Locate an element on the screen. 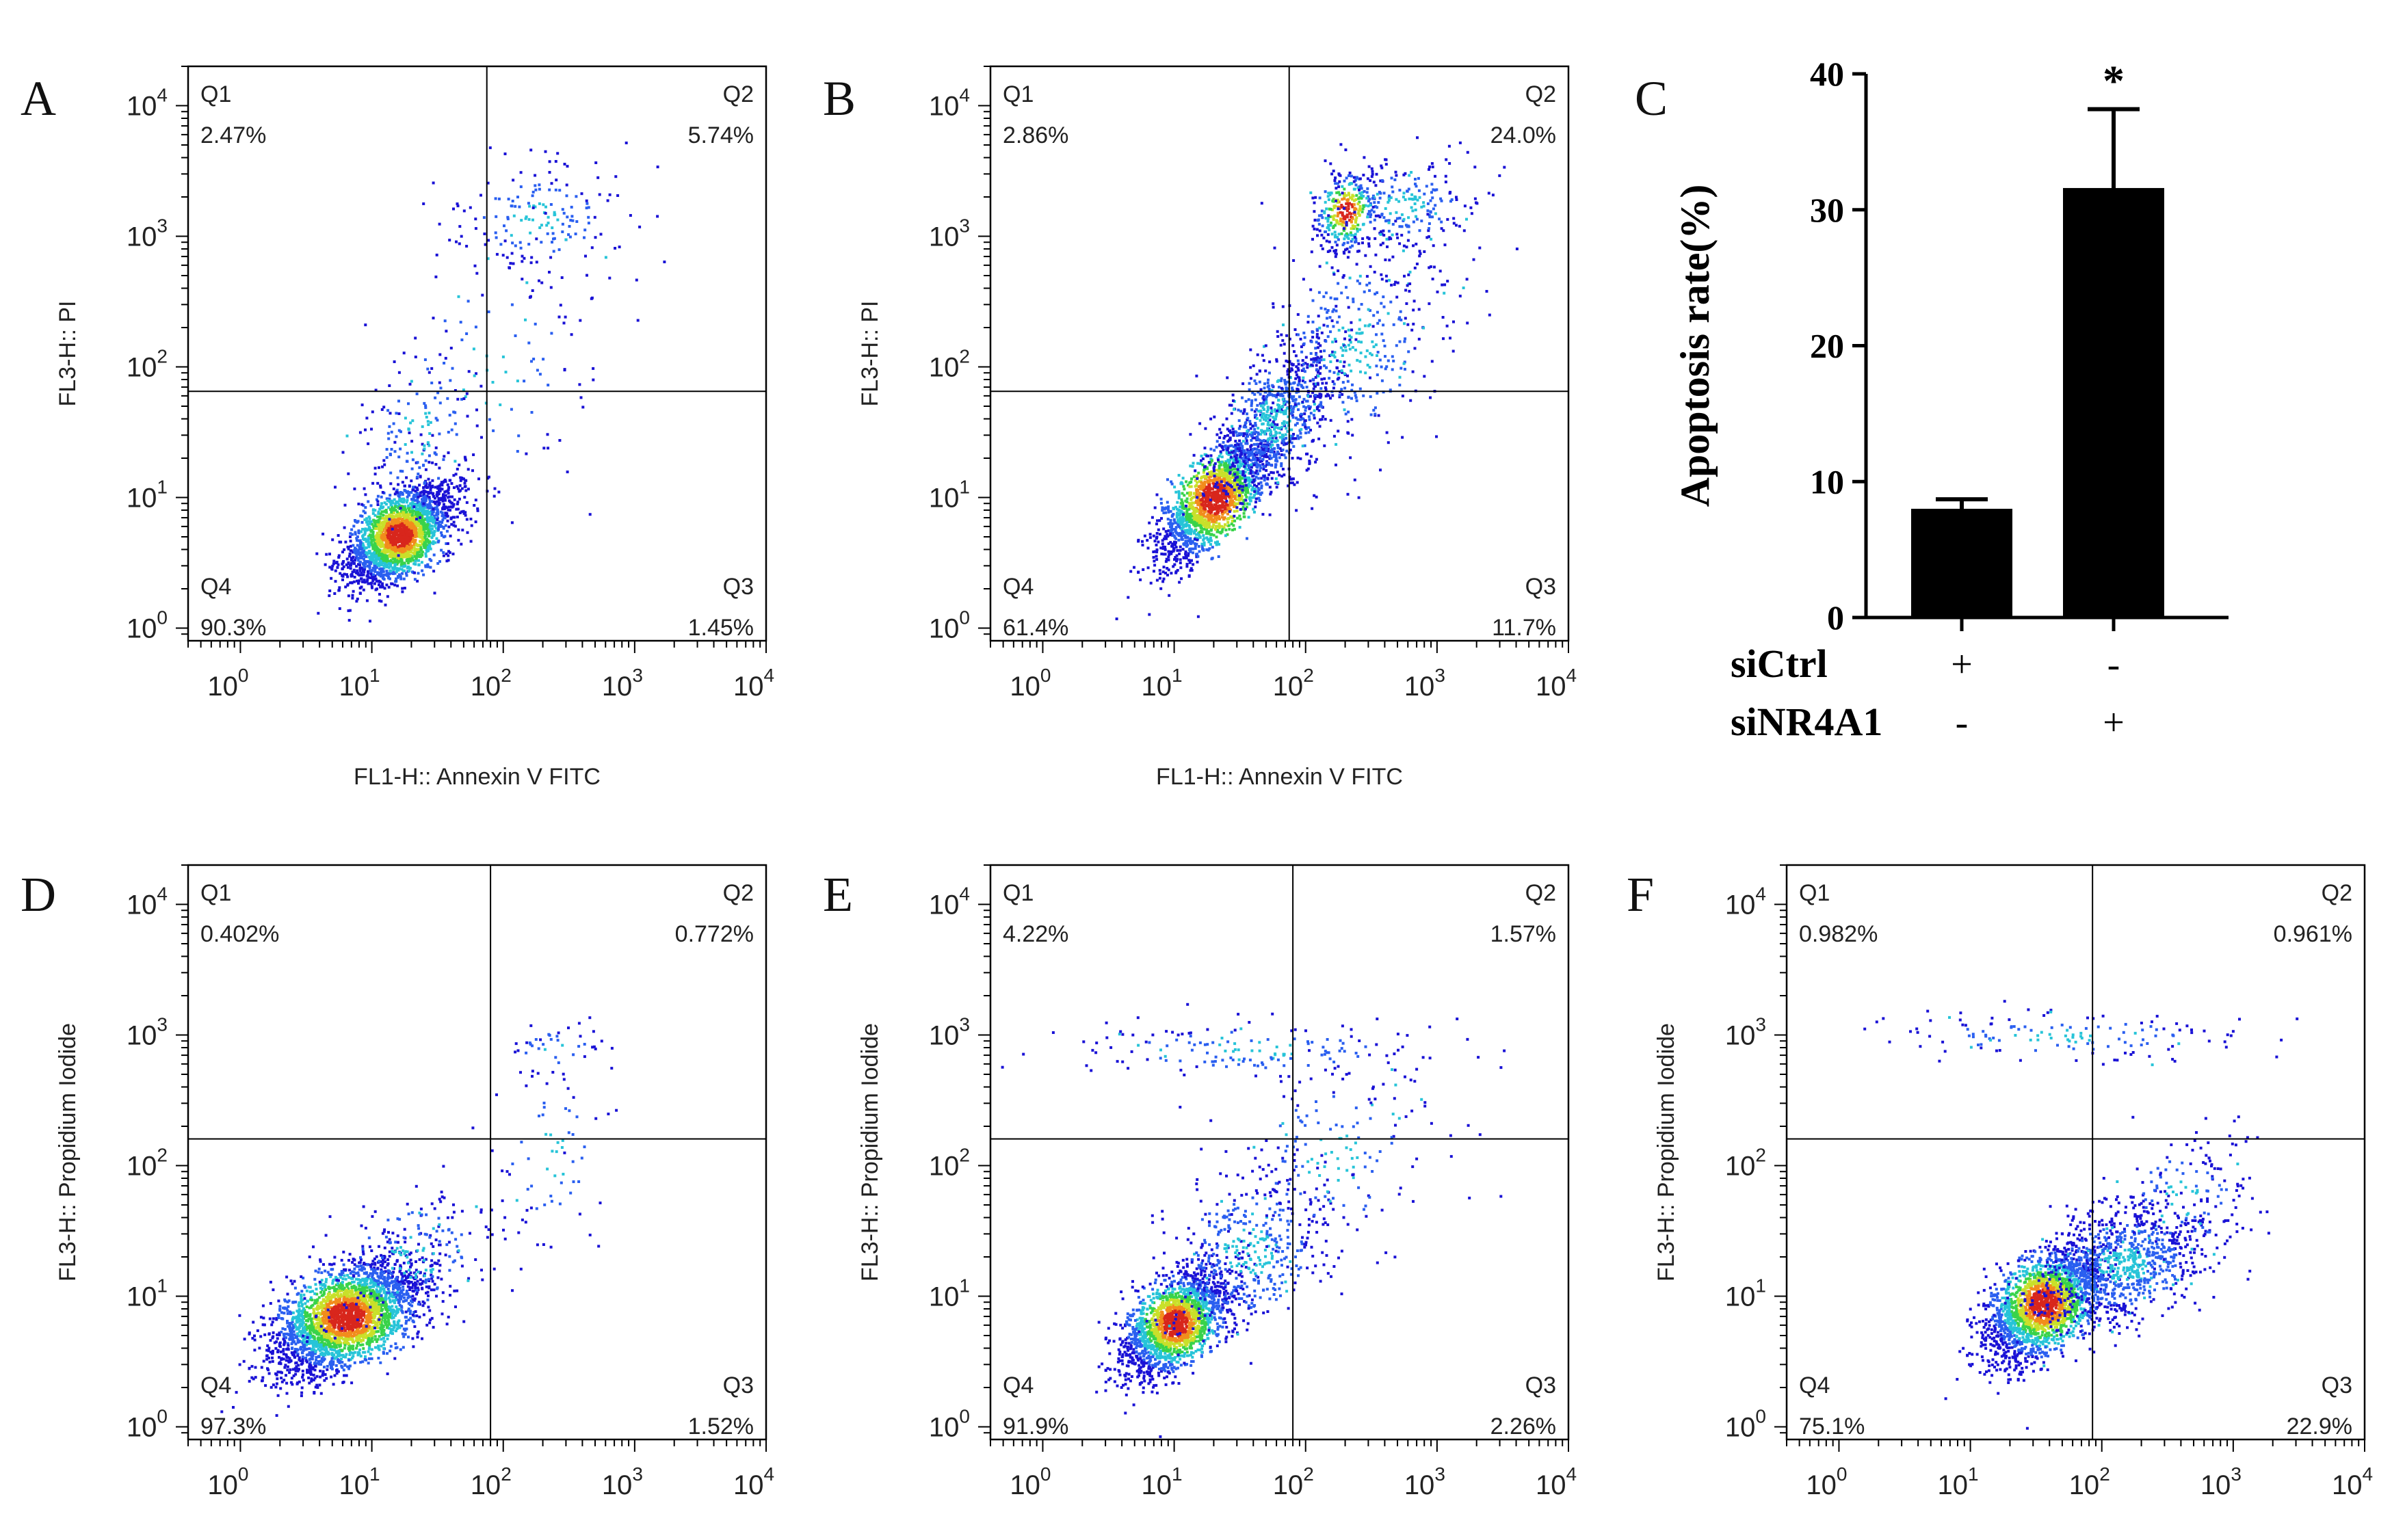 This screenshot has height=1540, width=2405. y-axis-title: Apoptosis rate(%) is located at coordinates (1695, 346).